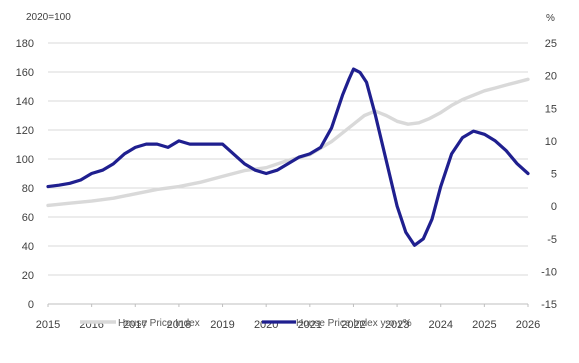 This screenshot has height=363, width=579. I want to click on right-tick-label: -10, so click(549, 272).